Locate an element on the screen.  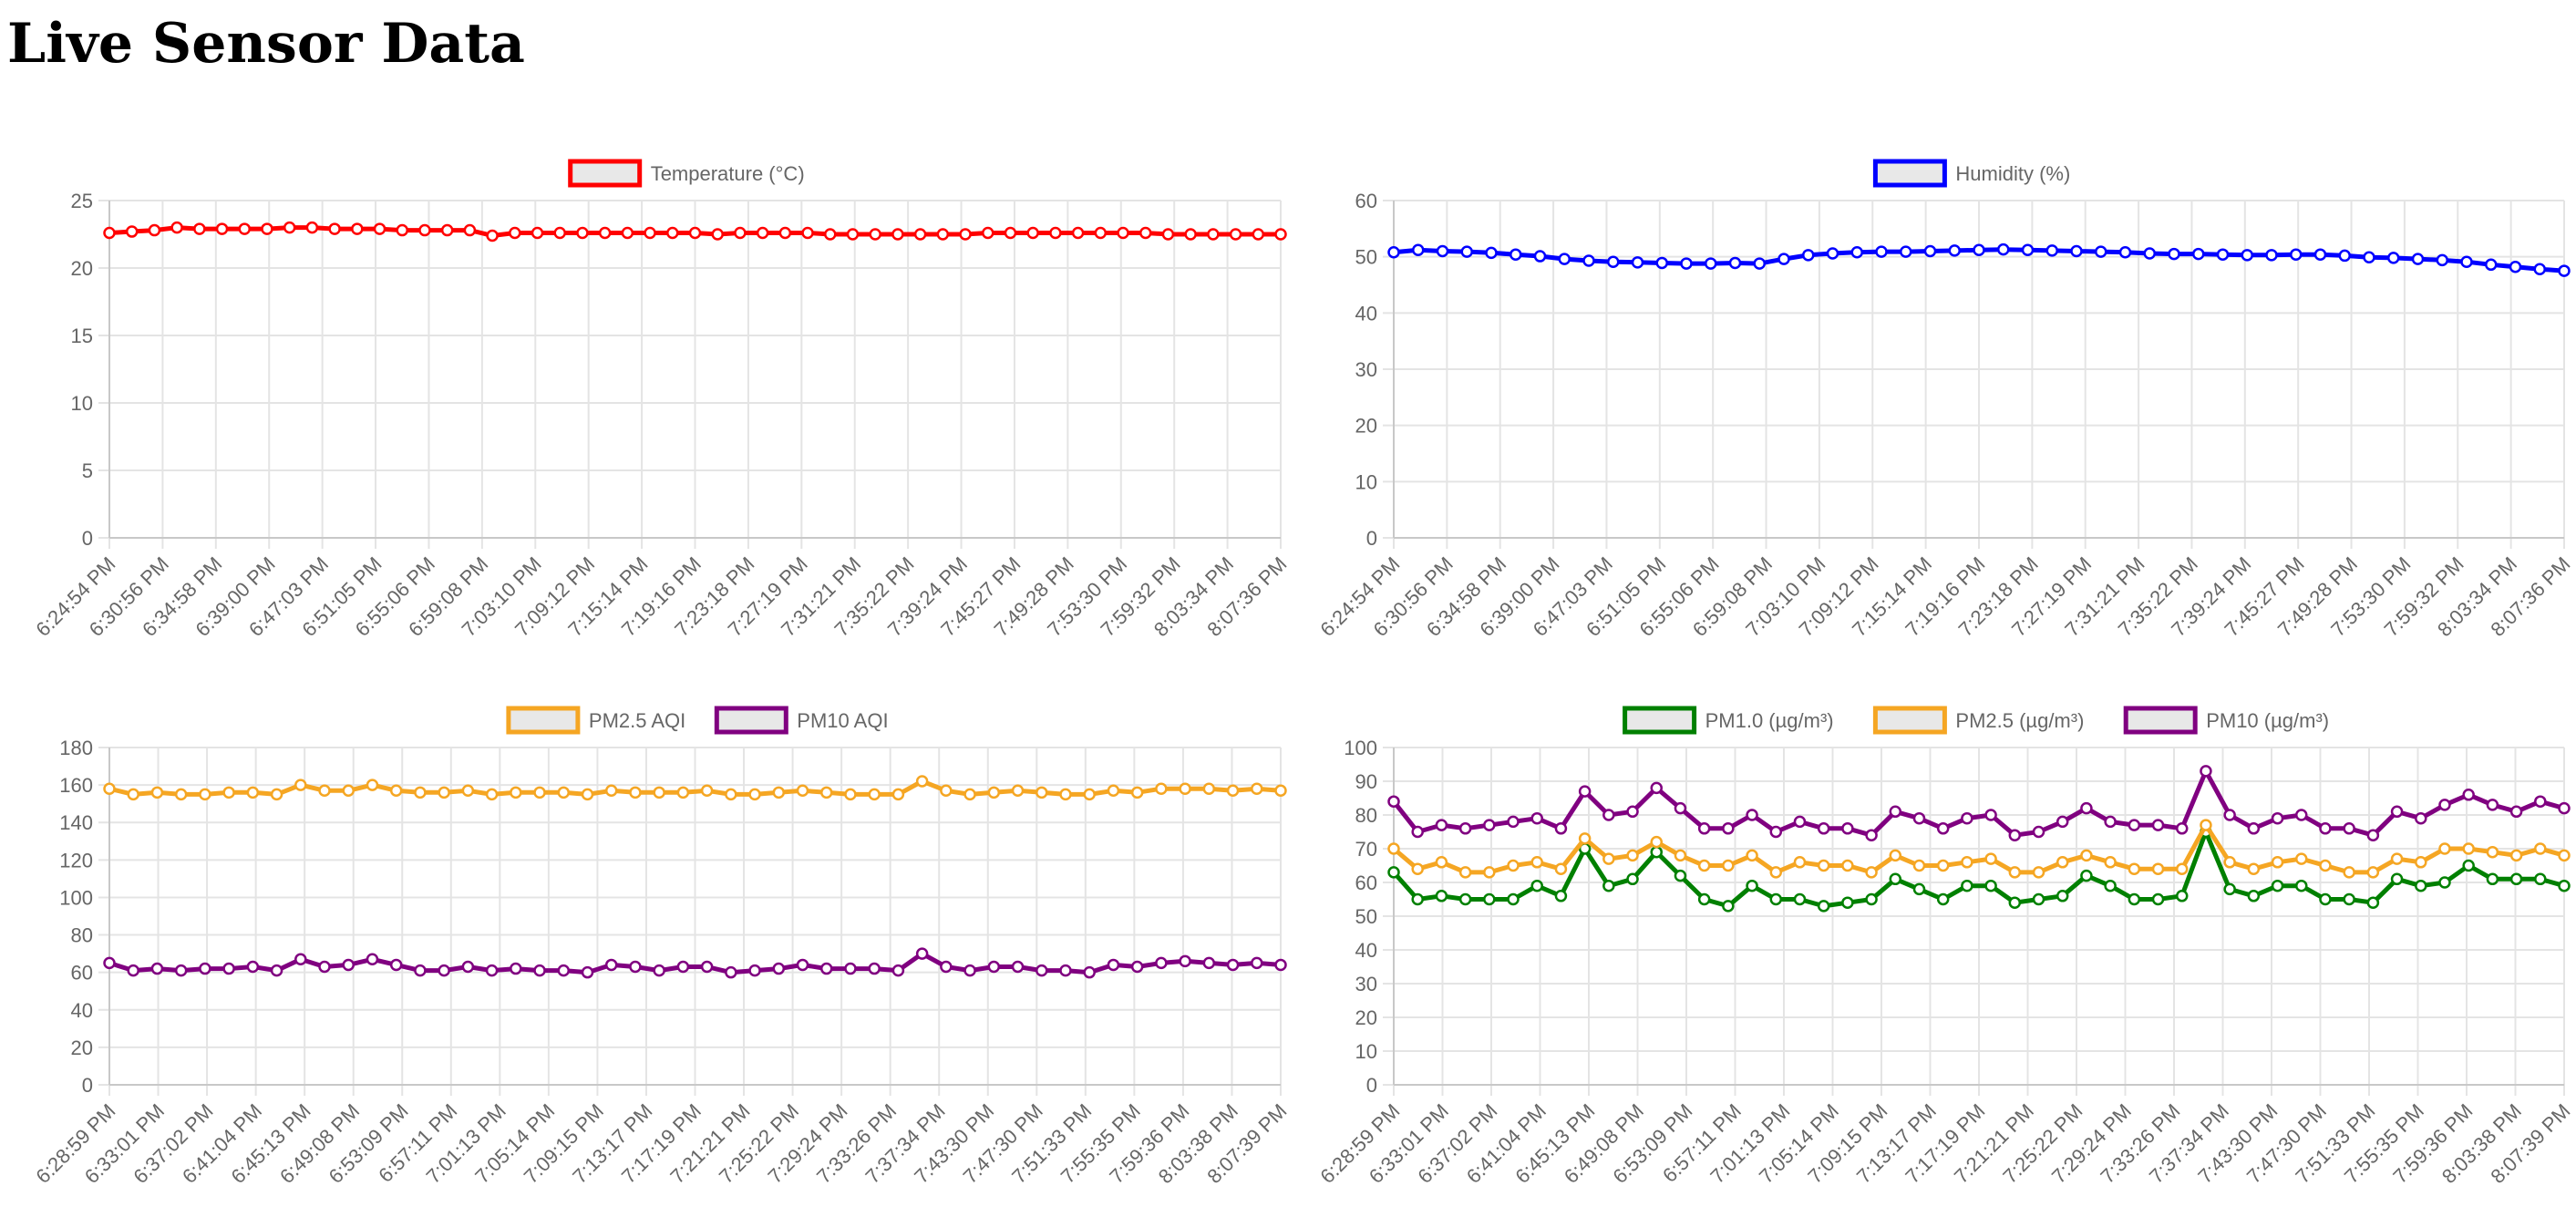
legend-swatch is located at coordinates (605, 173).